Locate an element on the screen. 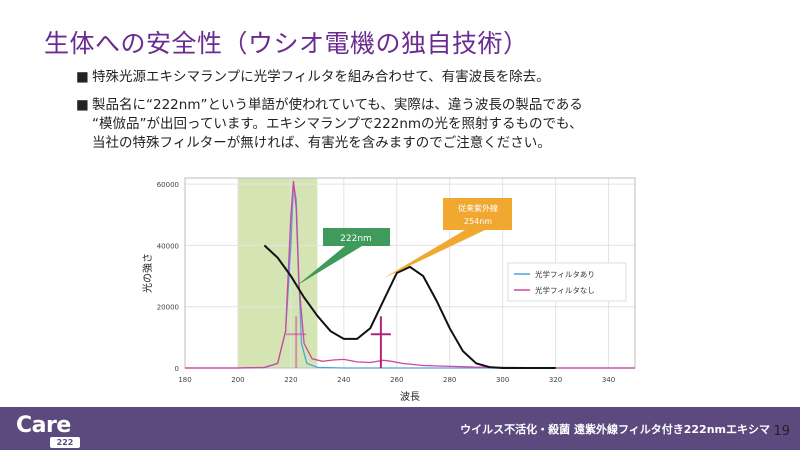 This screenshot has width=800, height=450. y-tick-label: 60000 is located at coordinates (168, 185).